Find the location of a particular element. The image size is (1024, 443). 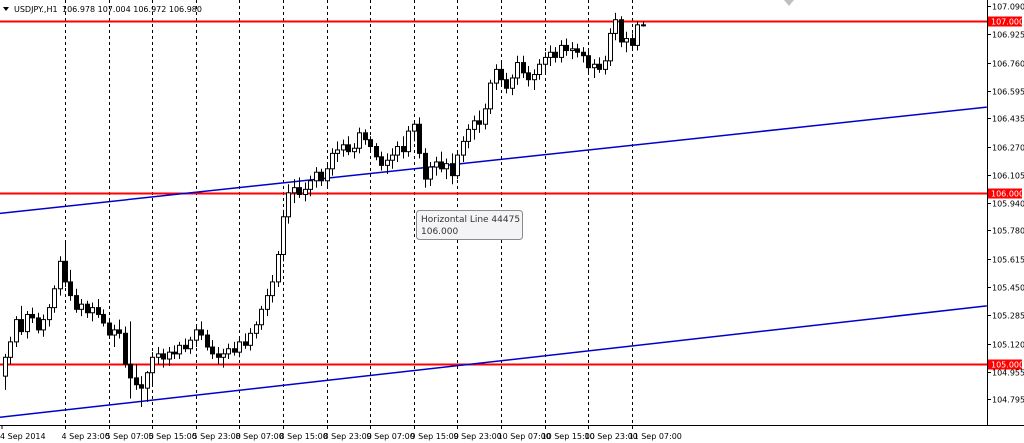

x-tick-label: 8 Sep 15:00 is located at coordinates (304, 436).